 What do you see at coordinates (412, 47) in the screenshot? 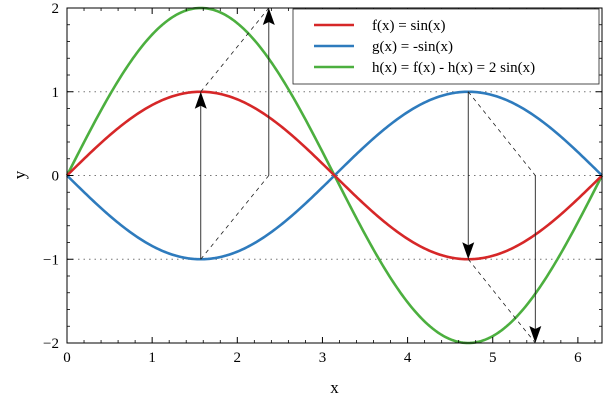
I see `legend-label: g(x) = -sin(x)` at bounding box center [412, 47].